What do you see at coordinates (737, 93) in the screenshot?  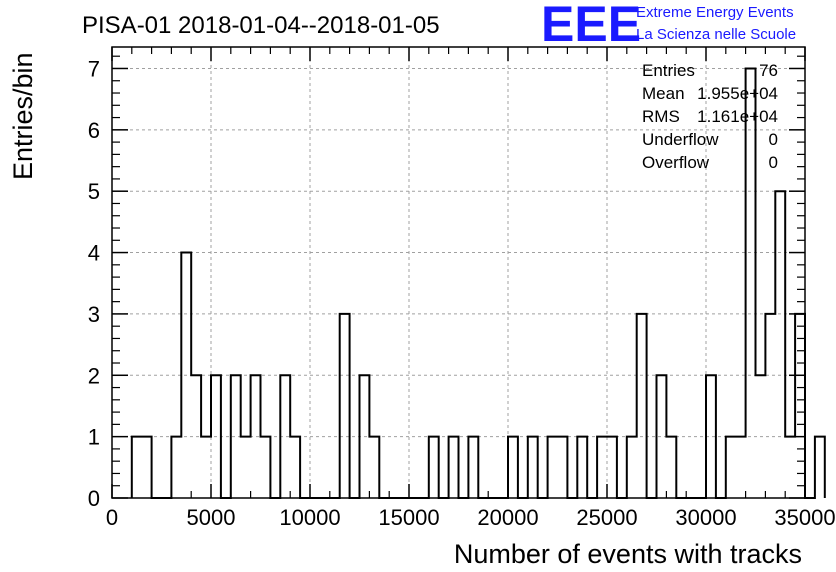 I see `stats-value: 1.955e+04` at bounding box center [737, 93].